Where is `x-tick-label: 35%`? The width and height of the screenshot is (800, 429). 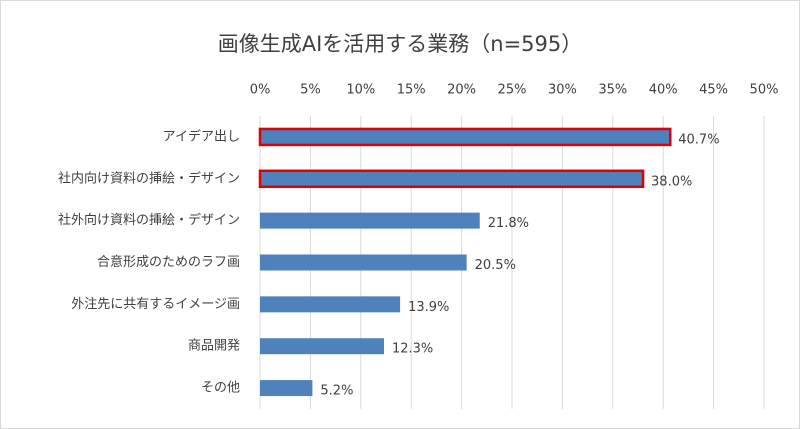
x-tick-label: 35% is located at coordinates (612, 90).